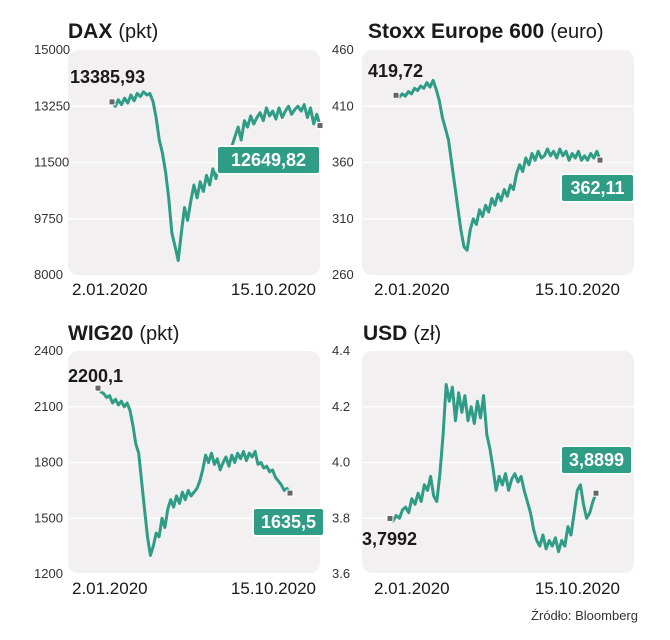 The height and width of the screenshot is (640, 670). What do you see at coordinates (343, 218) in the screenshot?
I see `y-tick-label: 310` at bounding box center [343, 218].